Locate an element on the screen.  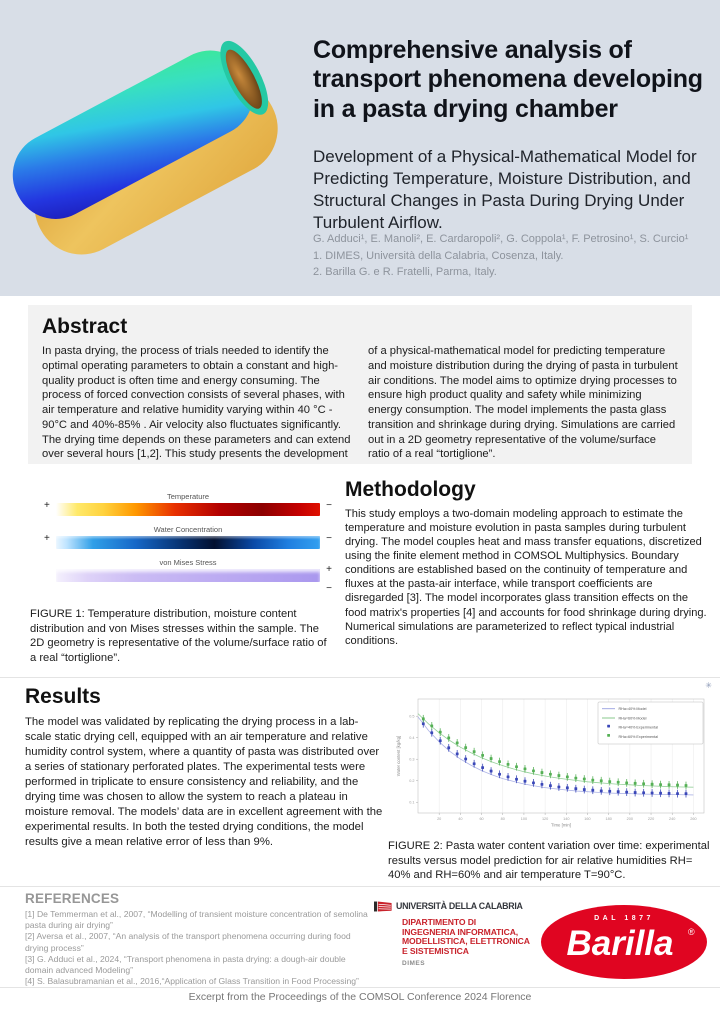
svg-text: 0.5 is located at coordinates (411, 717).